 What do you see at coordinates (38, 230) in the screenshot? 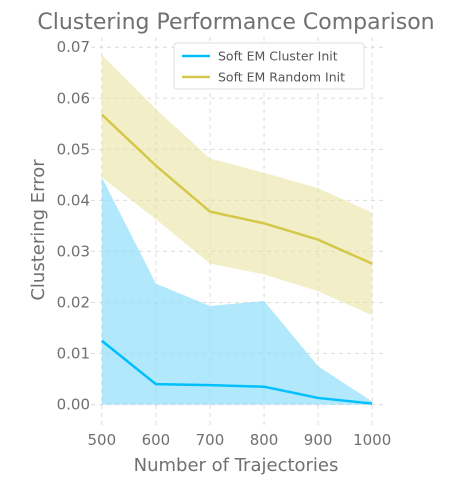
I see `y-axis-label: Clustering Error` at bounding box center [38, 230].